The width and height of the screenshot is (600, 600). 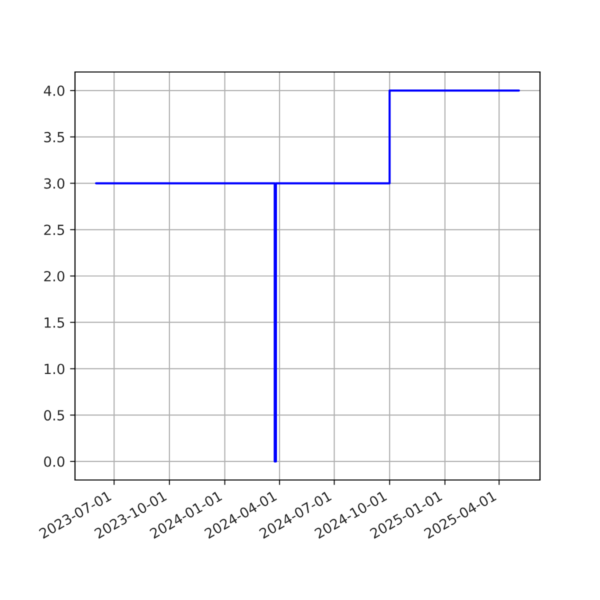 What do you see at coordinates (54, 415) in the screenshot?
I see `y-tick-label: 0.5` at bounding box center [54, 415].